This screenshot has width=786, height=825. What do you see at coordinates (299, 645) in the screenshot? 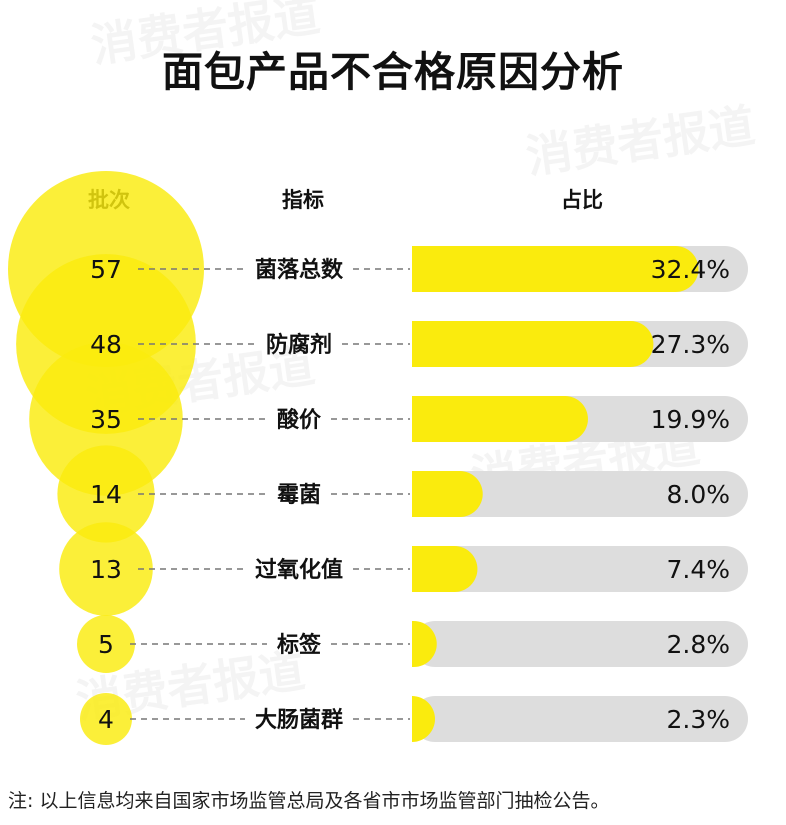
I see `category-label: 标签` at bounding box center [299, 645].